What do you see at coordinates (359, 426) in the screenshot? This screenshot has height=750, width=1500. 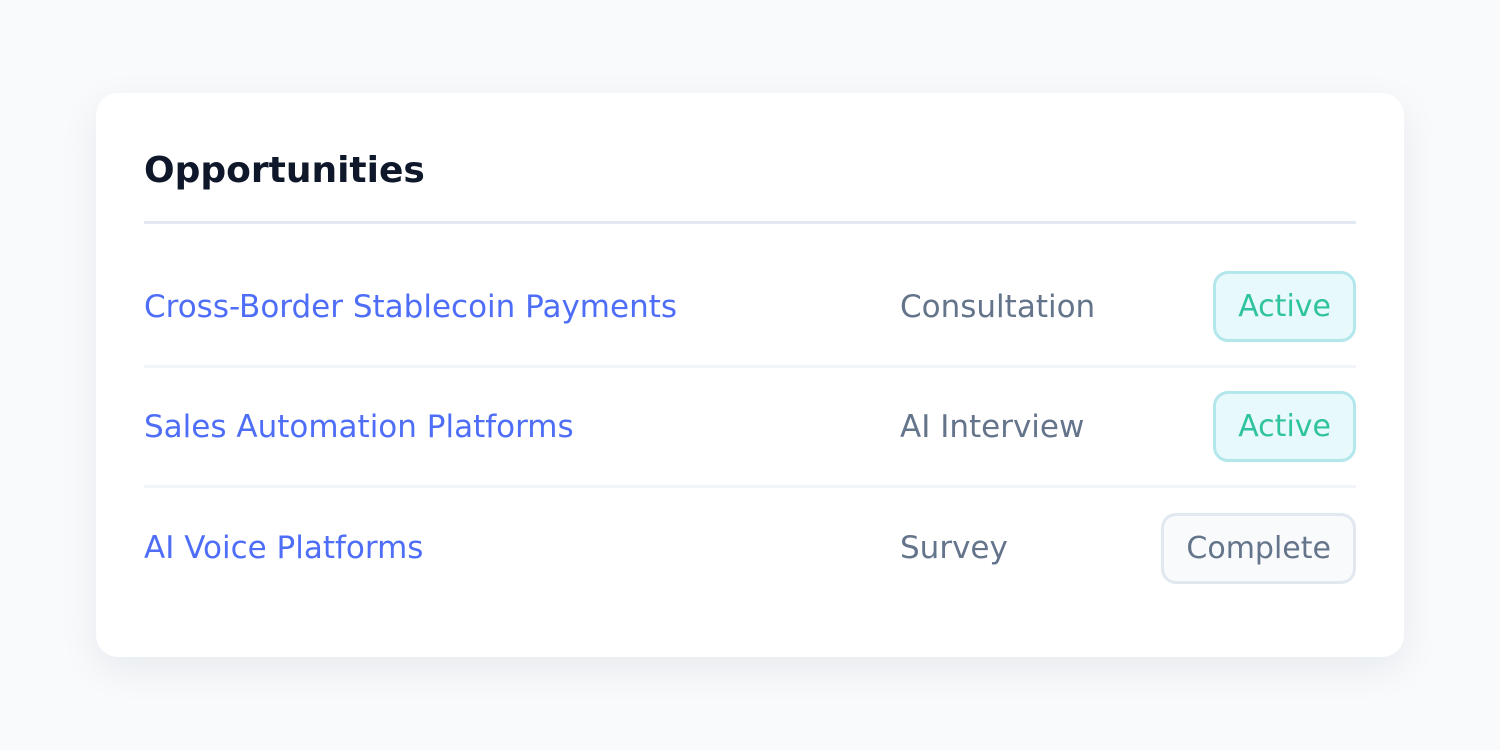 I see `opportunity-link: Sales Automation Platforms` at bounding box center [359, 426].